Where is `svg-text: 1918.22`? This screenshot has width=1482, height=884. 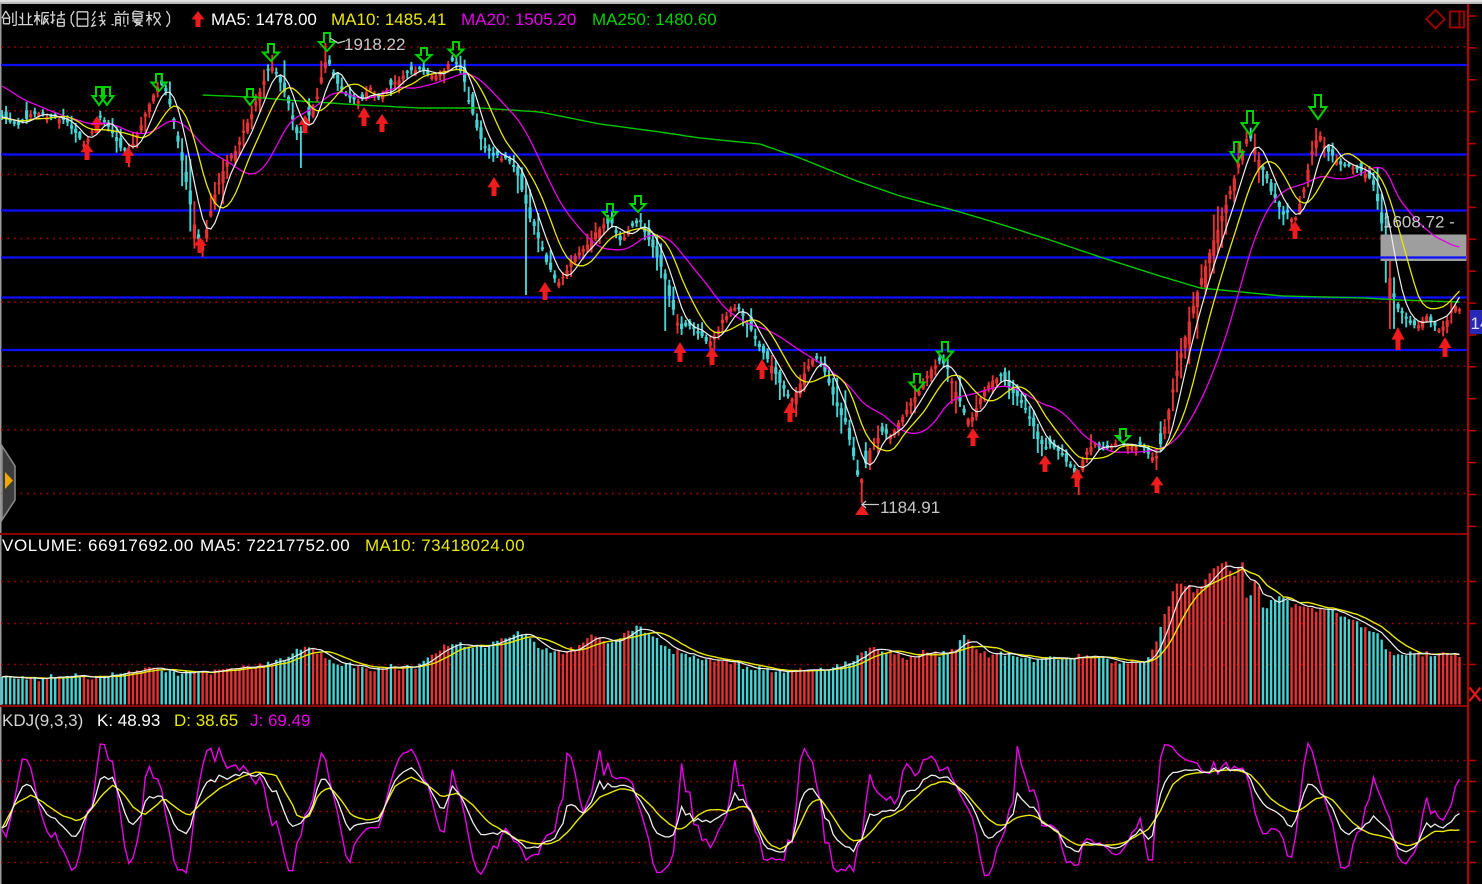
svg-text: 1918.22 is located at coordinates (374, 44).